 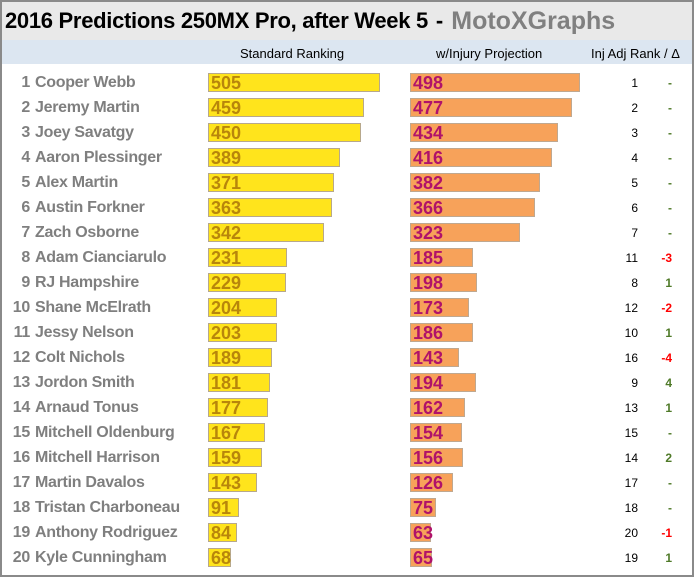 I want to click on injury-value-label: 186, so click(x=428, y=333).